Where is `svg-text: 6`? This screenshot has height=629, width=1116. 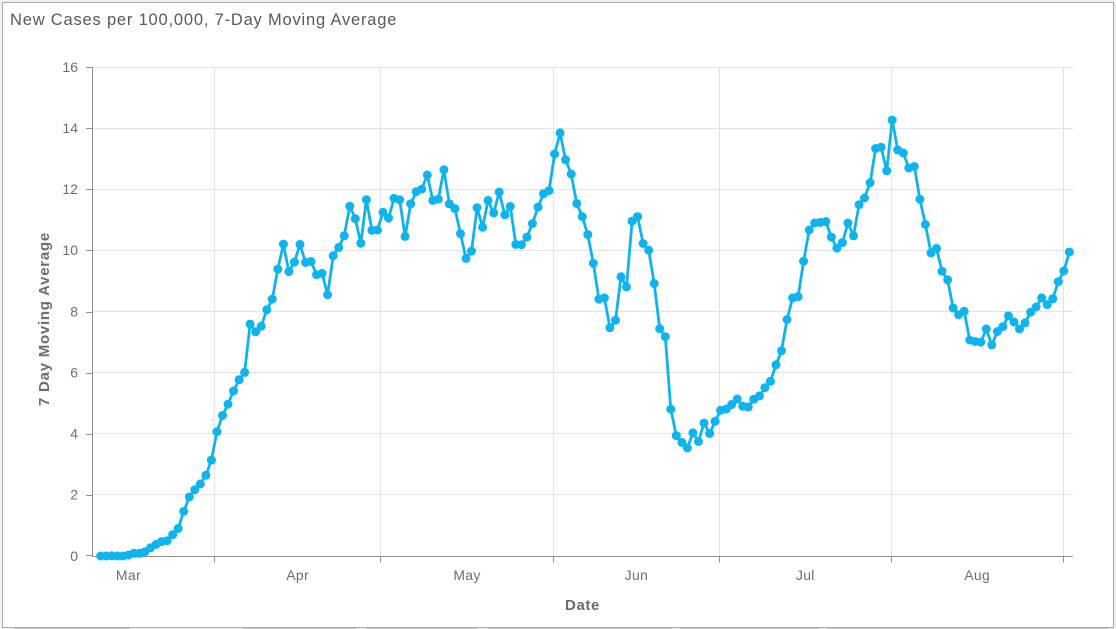 svg-text: 6 is located at coordinates (74, 373).